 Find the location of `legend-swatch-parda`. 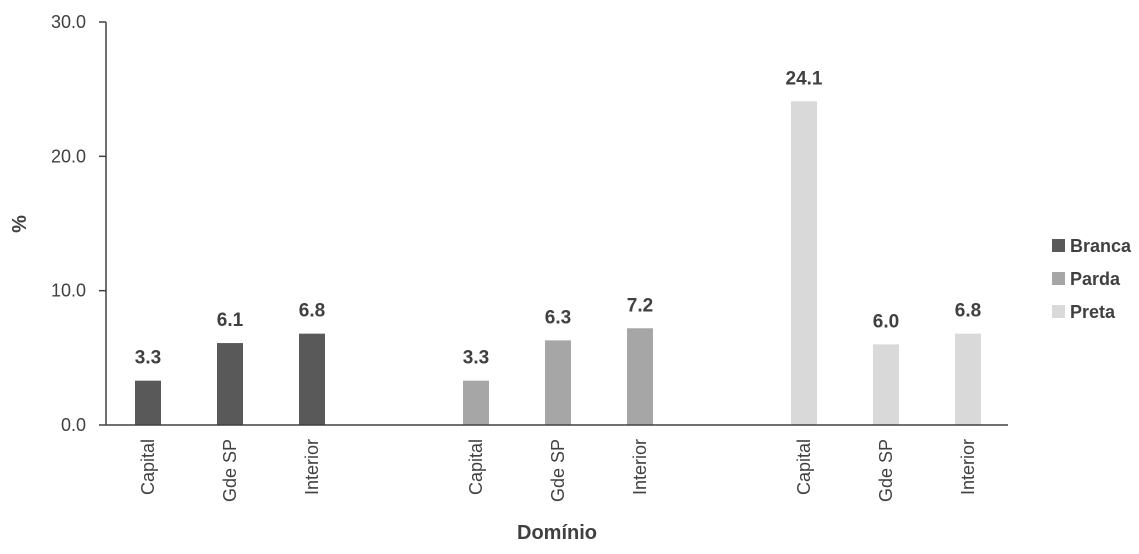

legend-swatch-parda is located at coordinates (1058, 278).